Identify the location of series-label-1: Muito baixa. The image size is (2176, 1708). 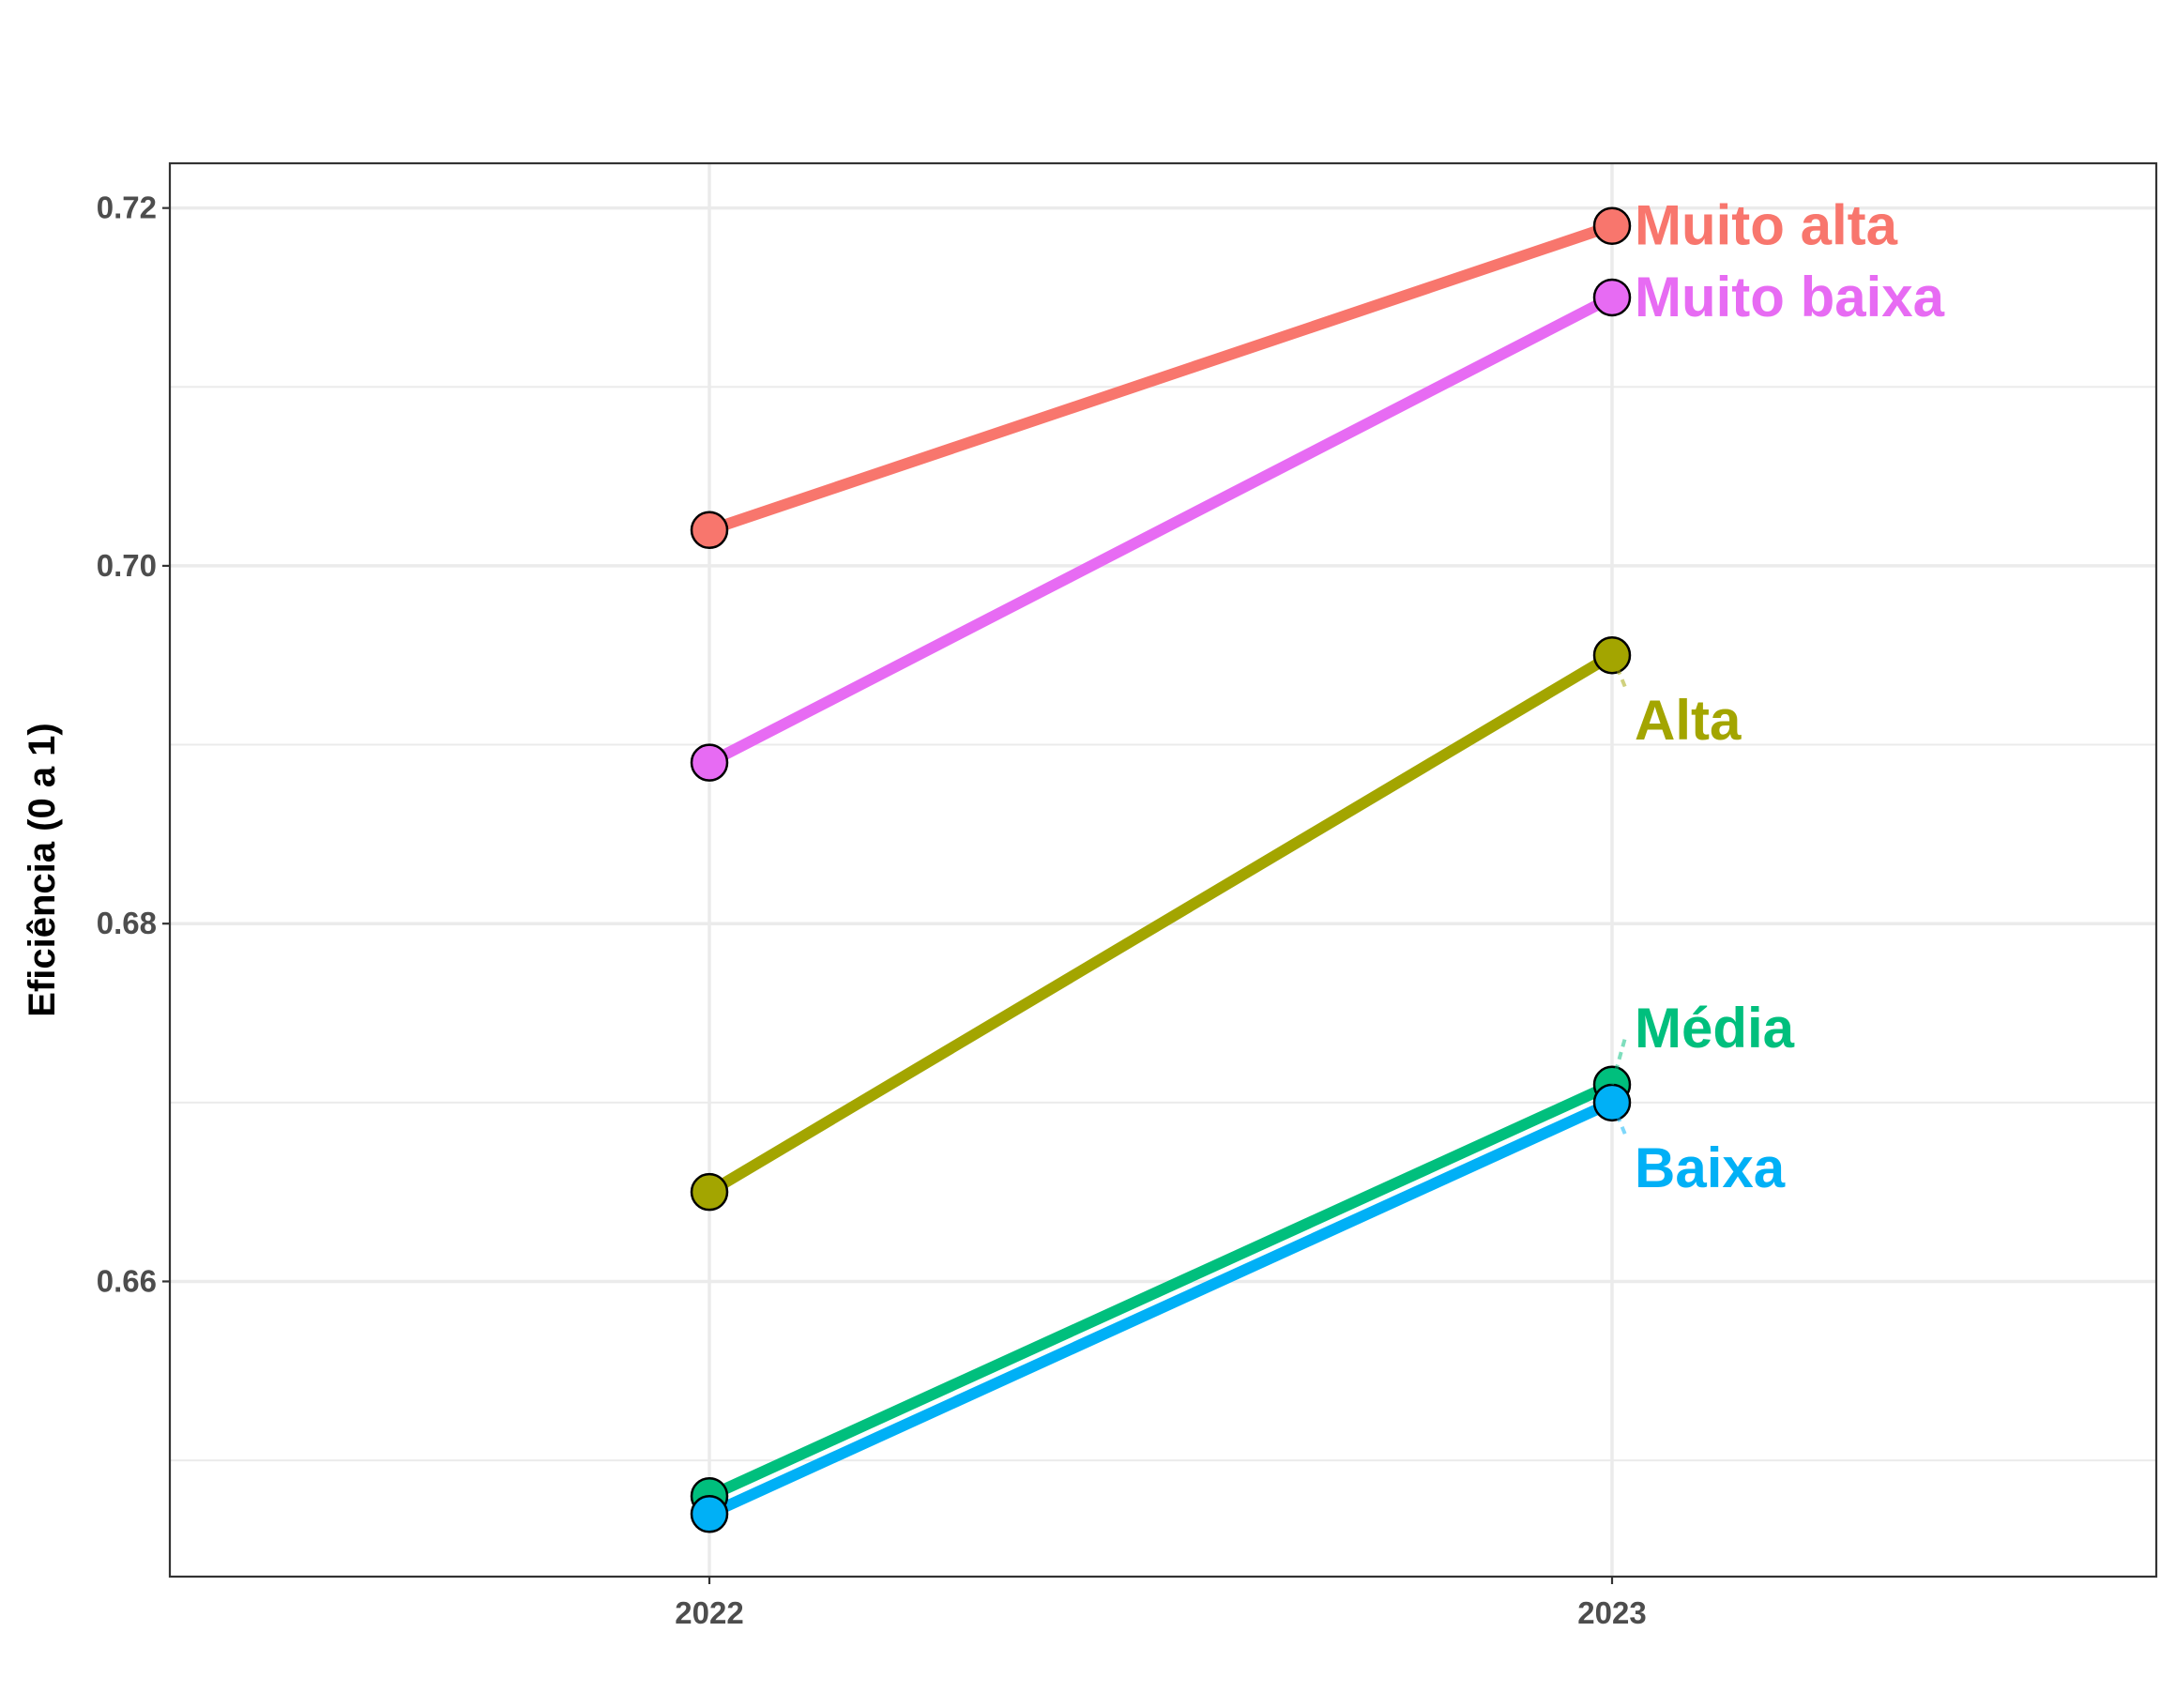
(1790, 297).